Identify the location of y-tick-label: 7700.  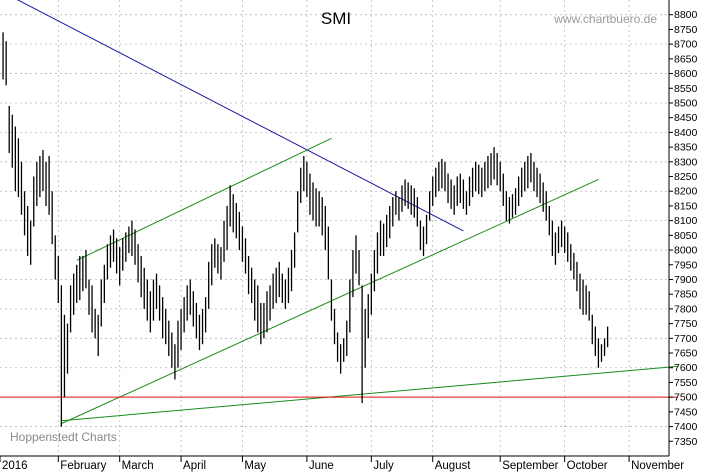
(686, 339).